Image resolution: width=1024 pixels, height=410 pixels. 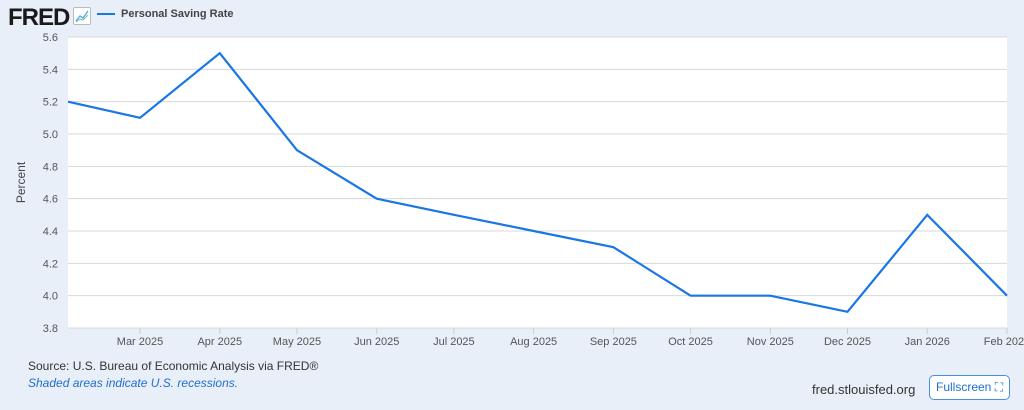 What do you see at coordinates (82, 16) in the screenshot?
I see `chart-line-icon` at bounding box center [82, 16].